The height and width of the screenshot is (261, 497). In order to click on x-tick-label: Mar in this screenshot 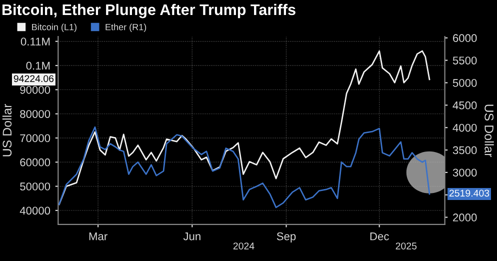, I will do `click(98, 236)`.